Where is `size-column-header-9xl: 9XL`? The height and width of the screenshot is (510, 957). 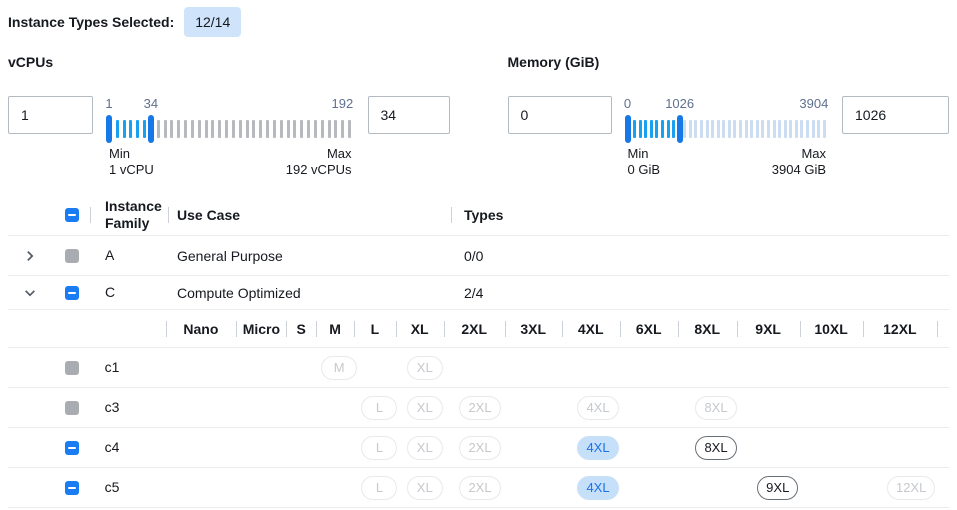 size-column-header-9xl: 9XL is located at coordinates (768, 328).